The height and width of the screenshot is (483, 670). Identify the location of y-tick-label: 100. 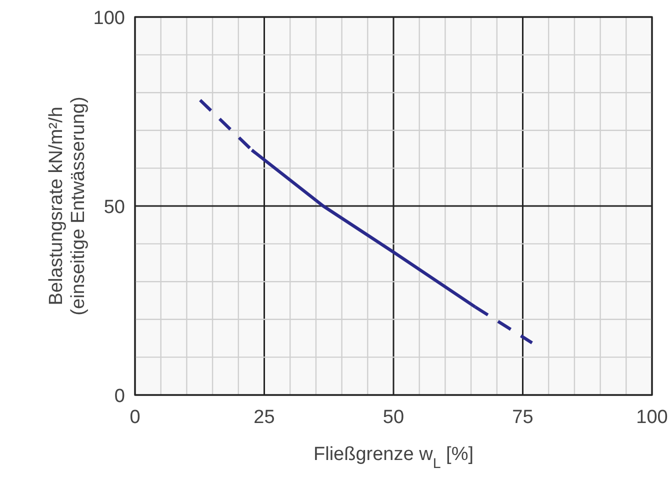
(109, 18).